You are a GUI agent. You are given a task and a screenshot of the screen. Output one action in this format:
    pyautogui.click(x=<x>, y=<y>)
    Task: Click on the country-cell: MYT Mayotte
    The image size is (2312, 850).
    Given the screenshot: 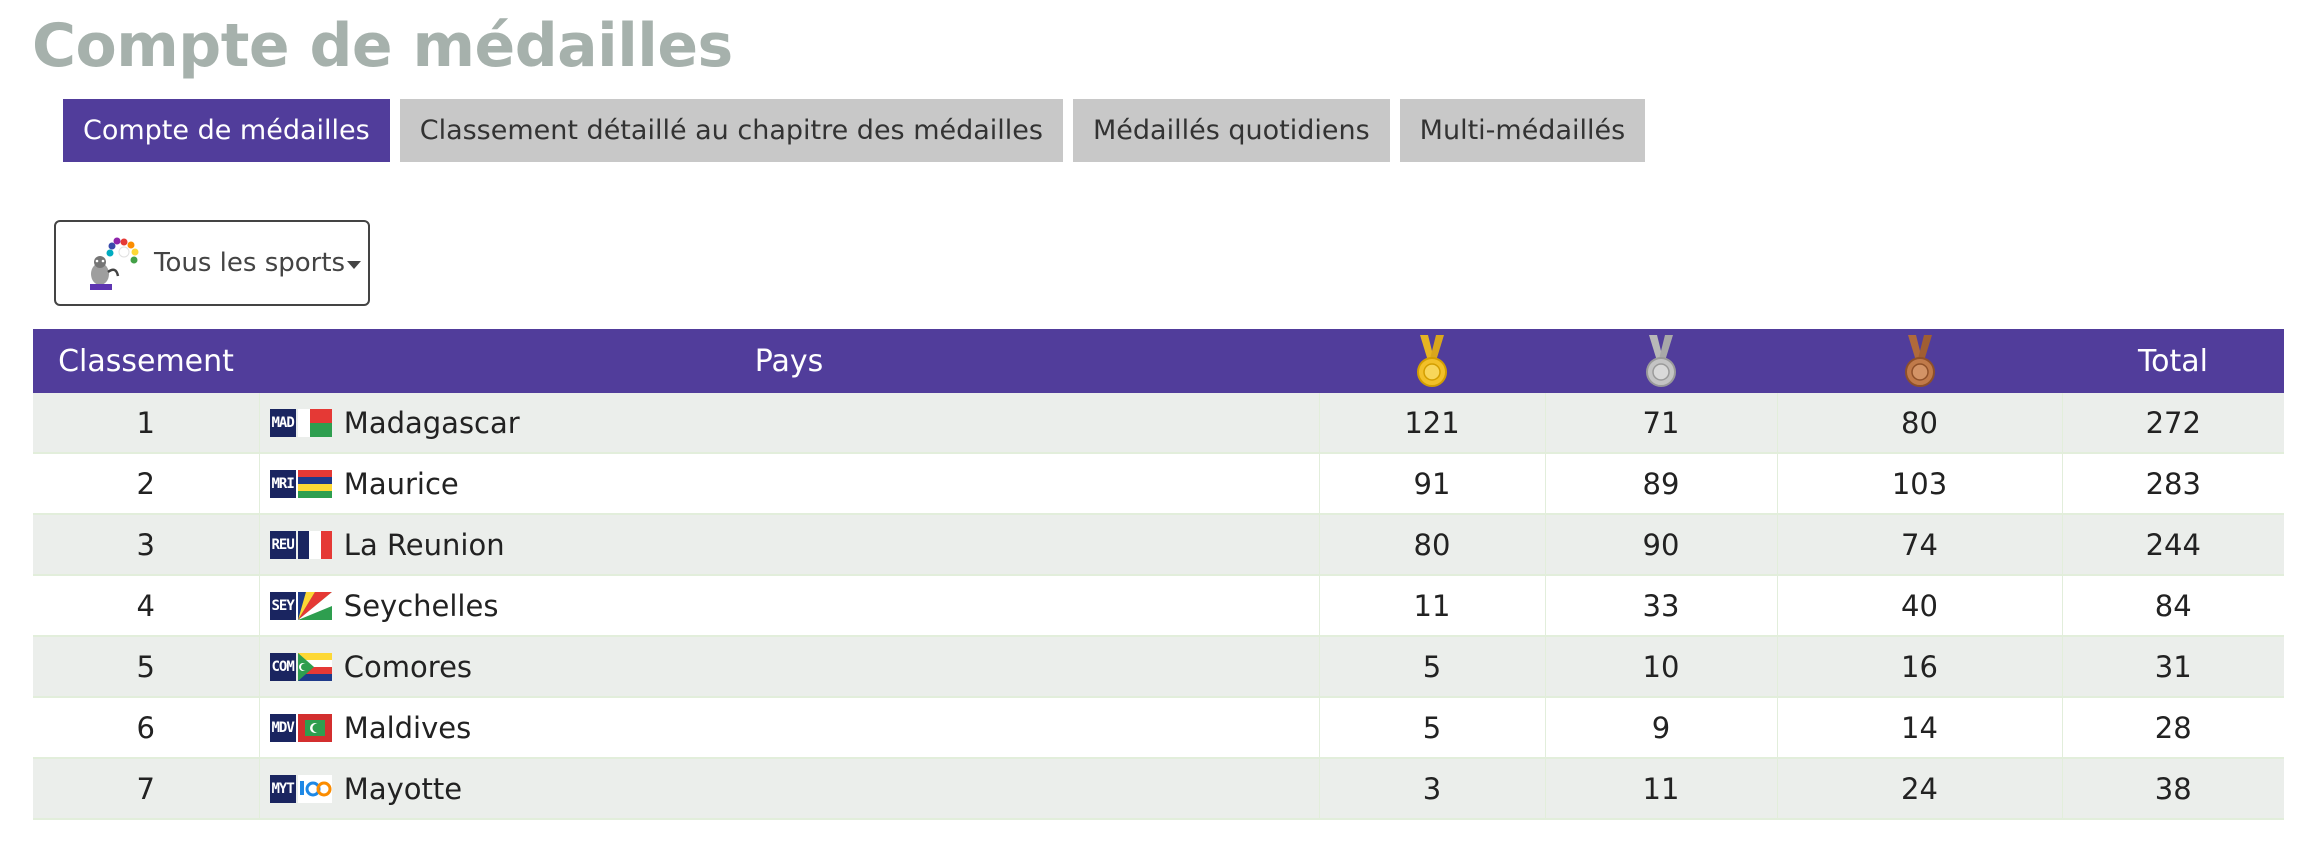 What is the action you would take?
    pyautogui.click(x=789, y=789)
    